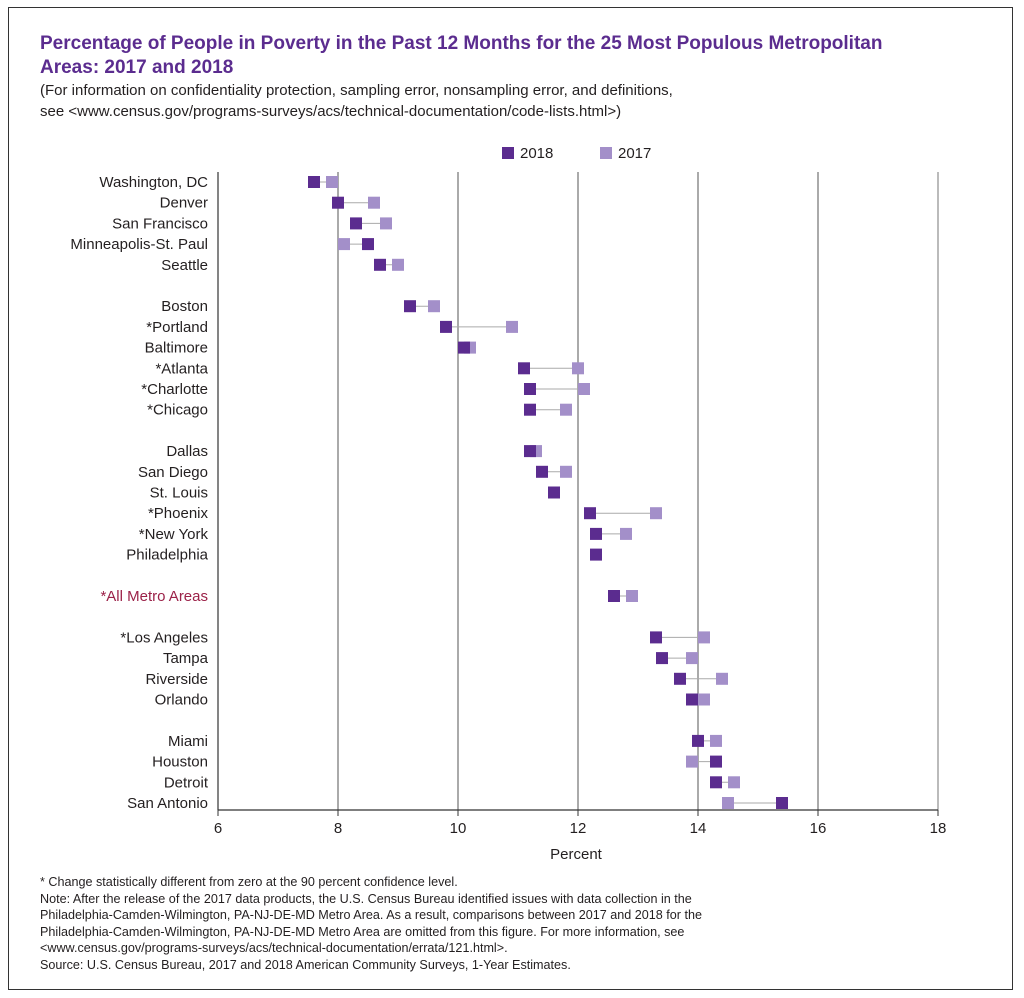  Describe the element at coordinates (184, 306) in the screenshot. I see `category-label: Boston` at that location.